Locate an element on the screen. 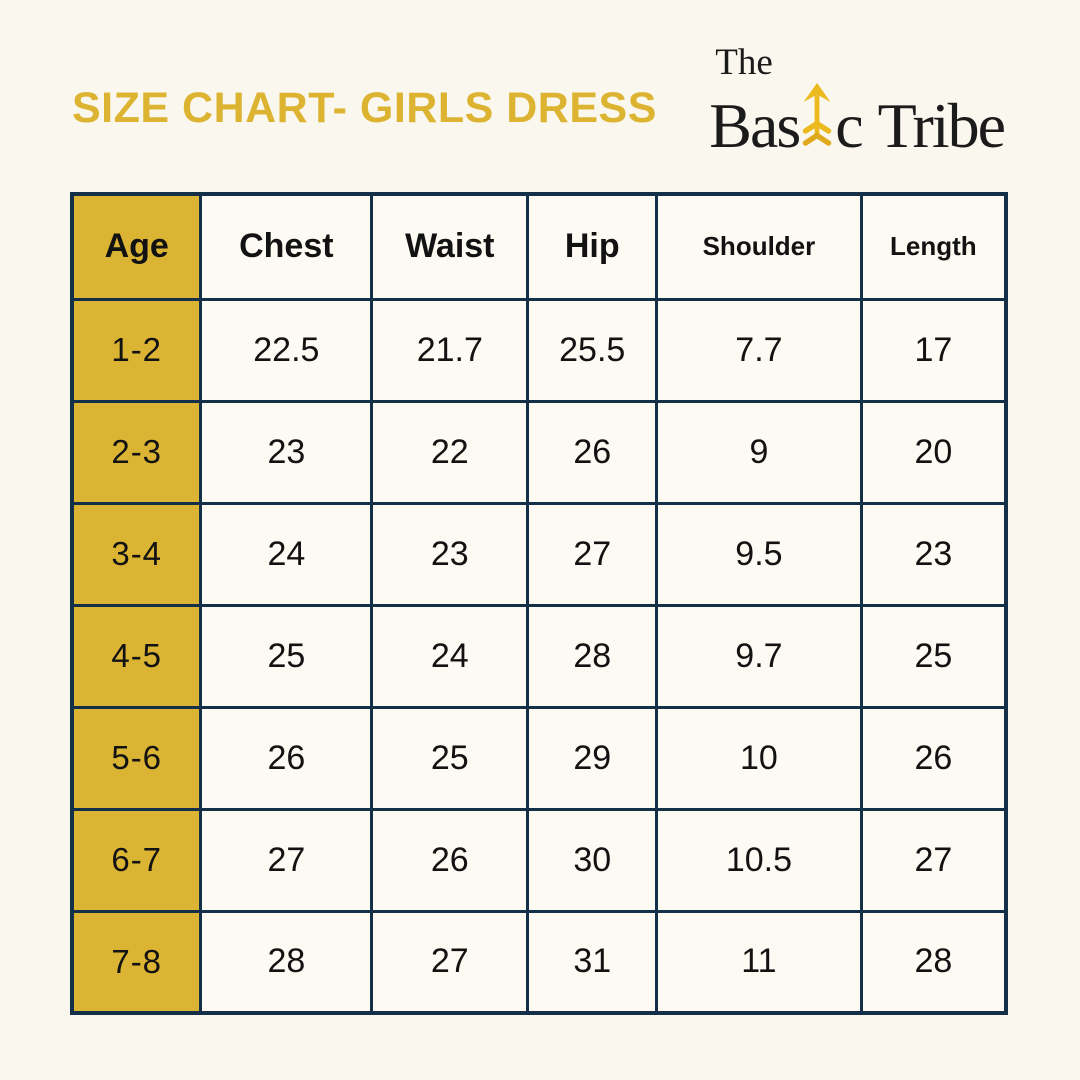  value-cell: 29 is located at coordinates (592, 758).